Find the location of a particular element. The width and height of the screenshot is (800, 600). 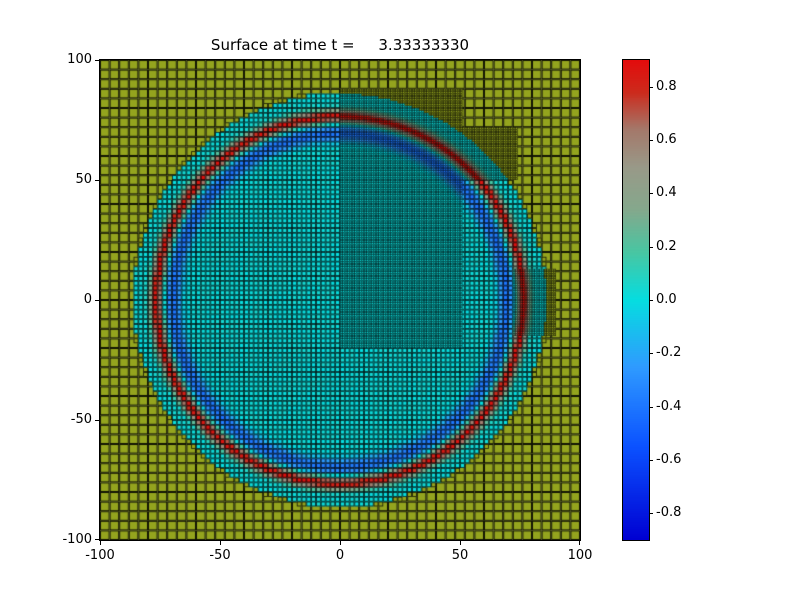

y-tick-label: 50 is located at coordinates (83, 179).